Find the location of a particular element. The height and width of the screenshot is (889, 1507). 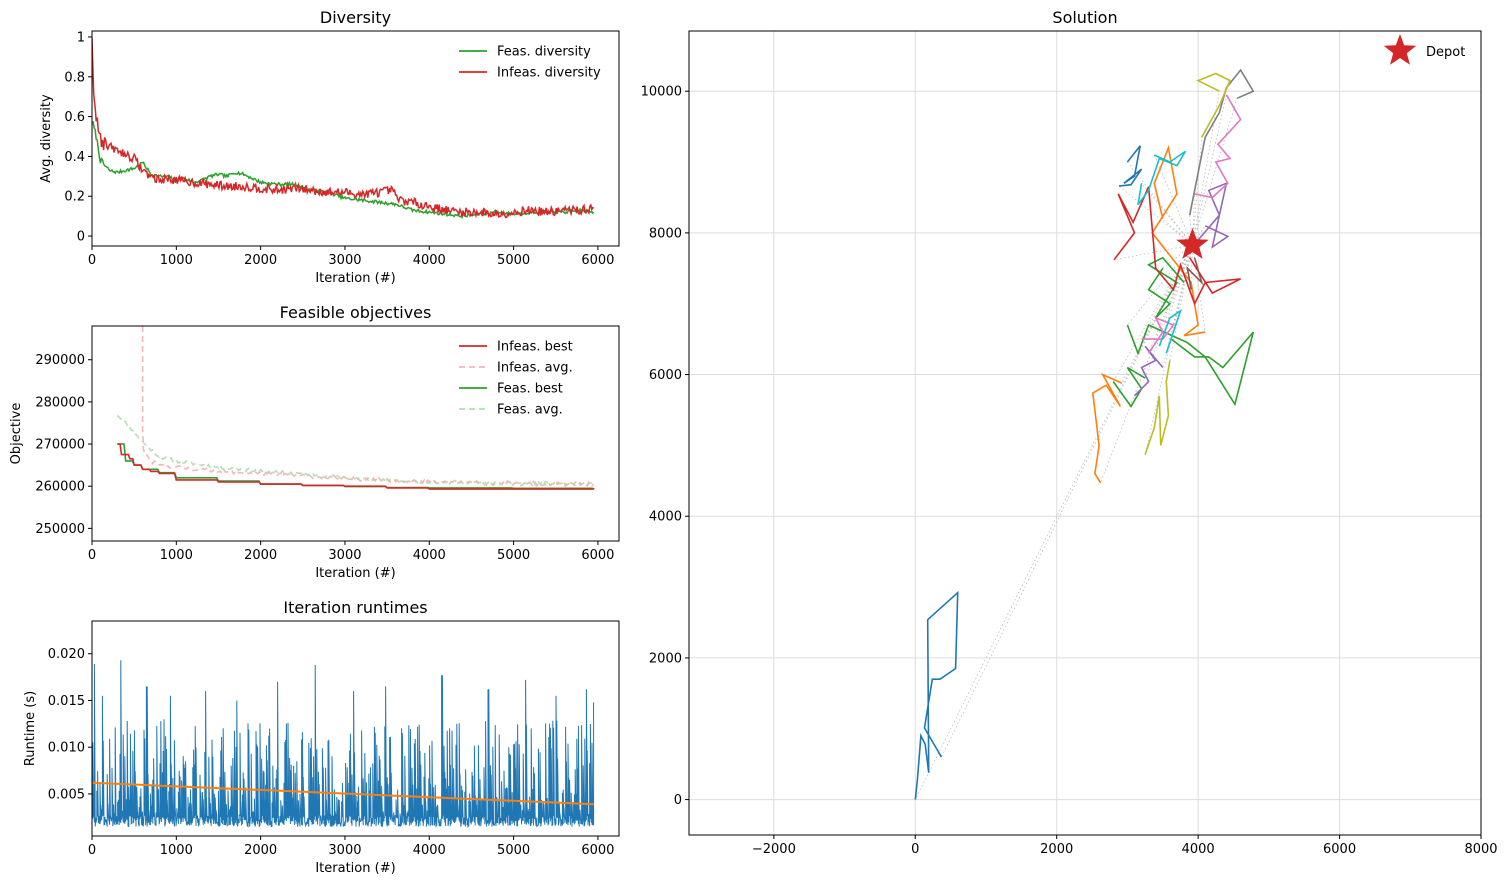

y-tick-label: 270000 is located at coordinates (60, 445).